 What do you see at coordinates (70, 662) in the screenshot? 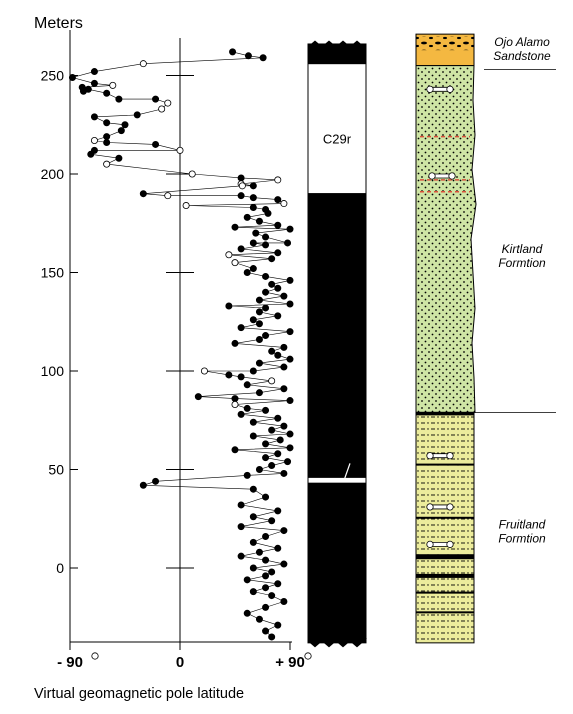
I see `x-tick-label: - 90` at bounding box center [70, 662].